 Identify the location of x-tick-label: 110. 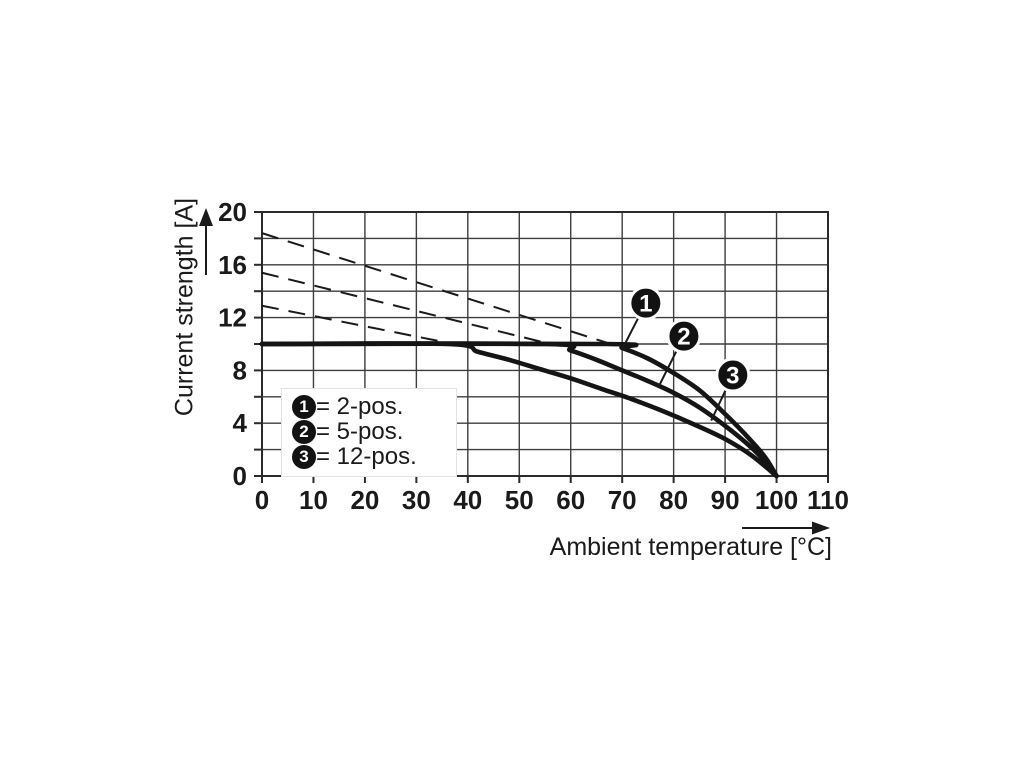
(828, 500).